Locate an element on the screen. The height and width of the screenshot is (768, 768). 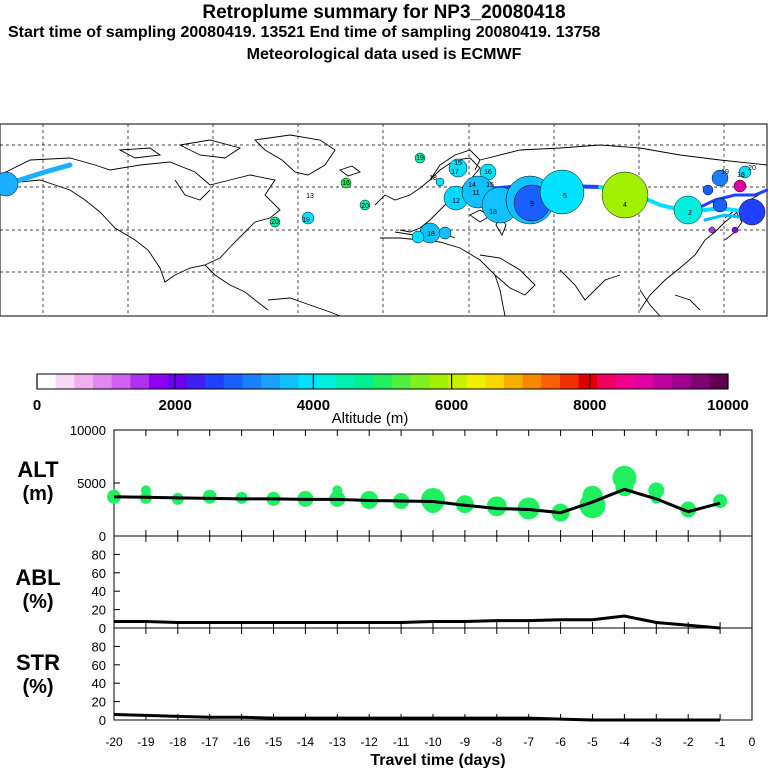
map-day-label: 12 is located at coordinates (456, 201).